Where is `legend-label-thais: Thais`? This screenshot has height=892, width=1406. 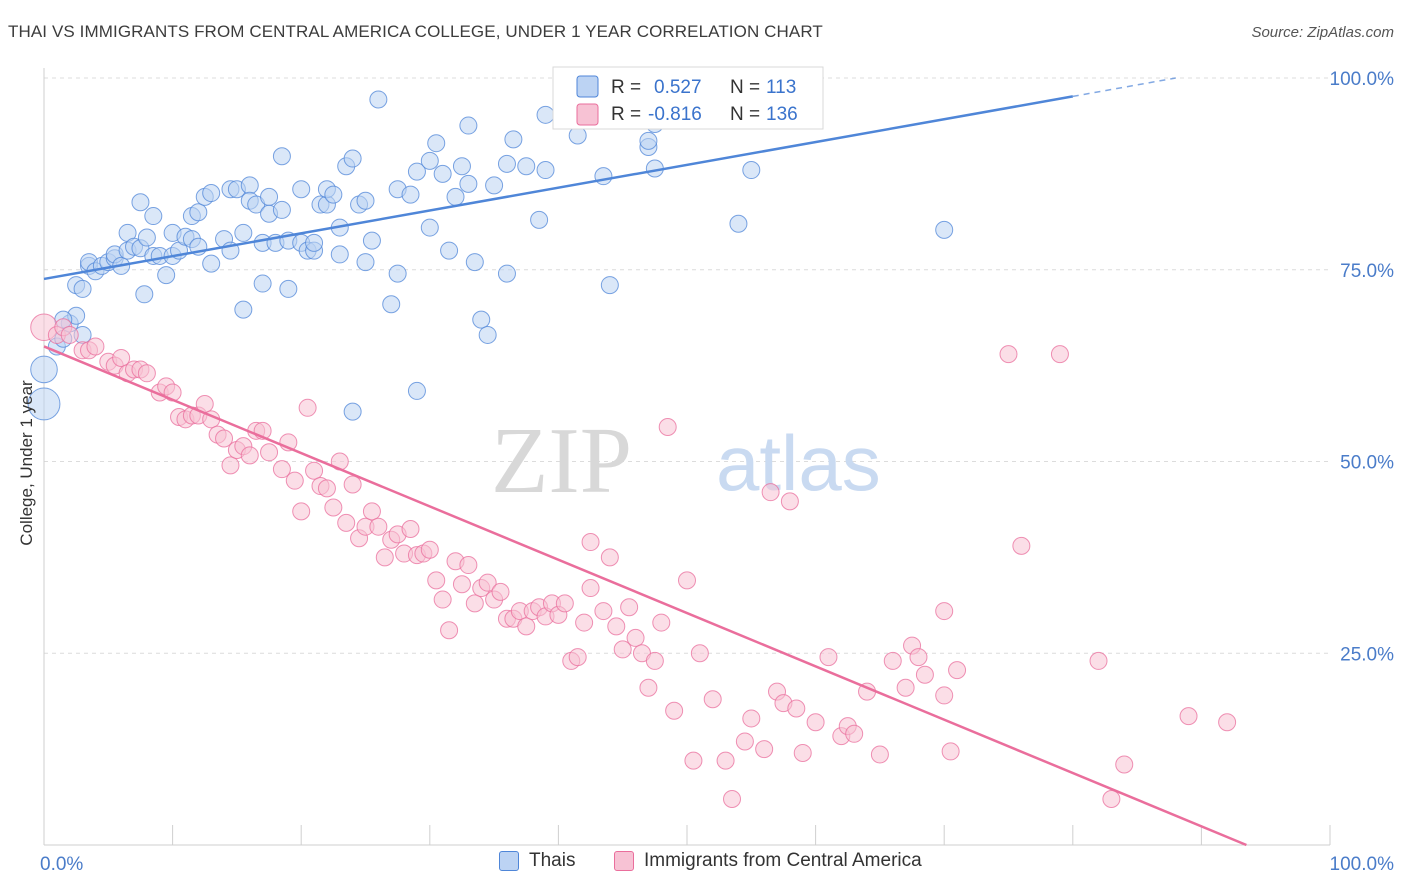 legend-label-thais: Thais is located at coordinates (552, 860).